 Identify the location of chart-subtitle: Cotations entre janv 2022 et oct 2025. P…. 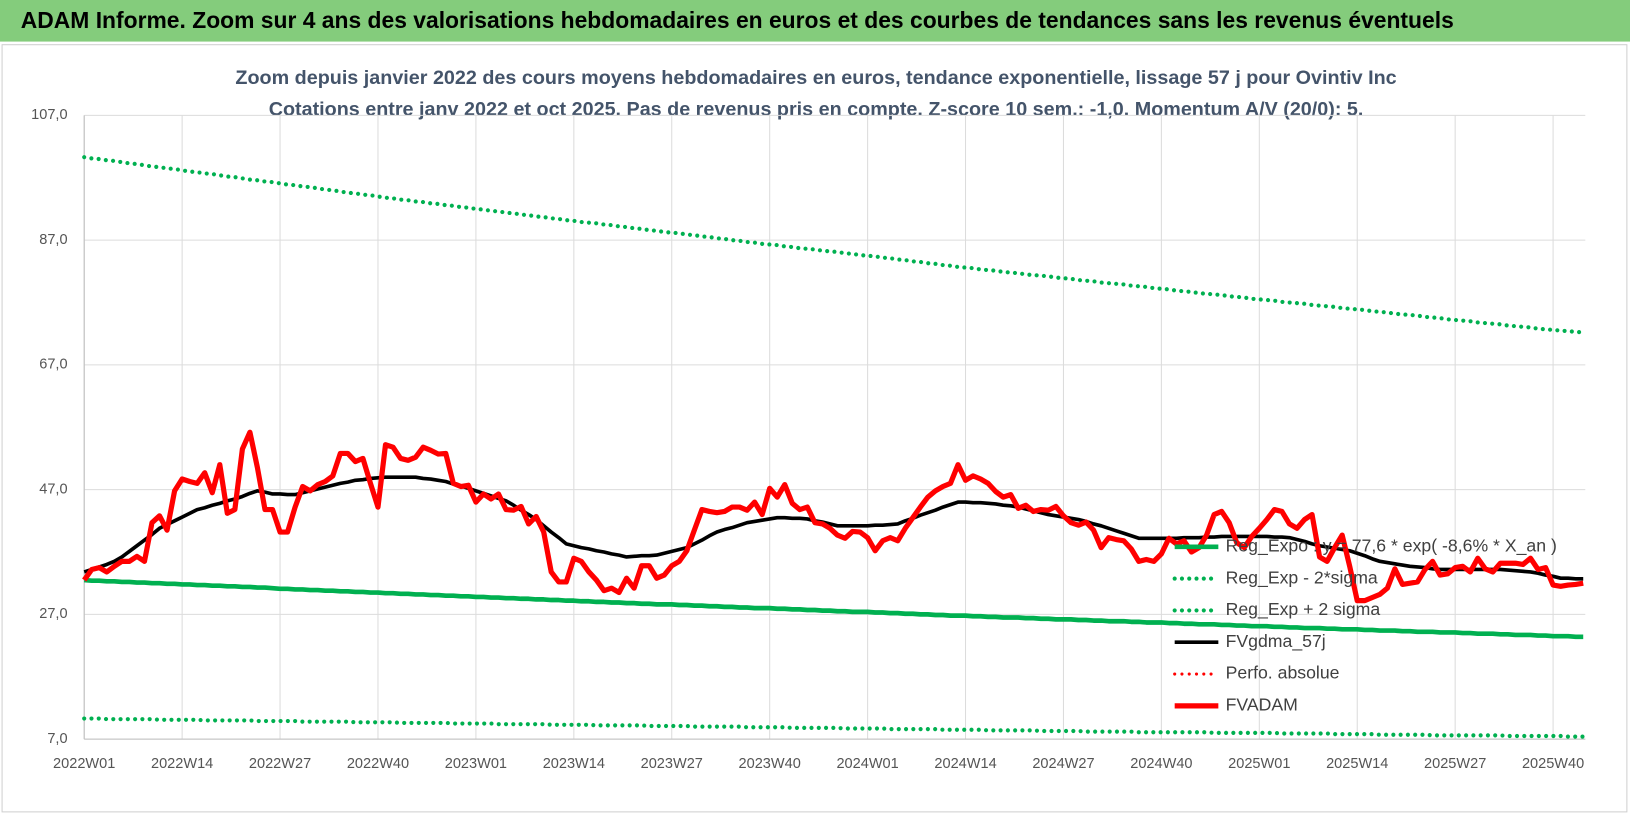
(816, 109).